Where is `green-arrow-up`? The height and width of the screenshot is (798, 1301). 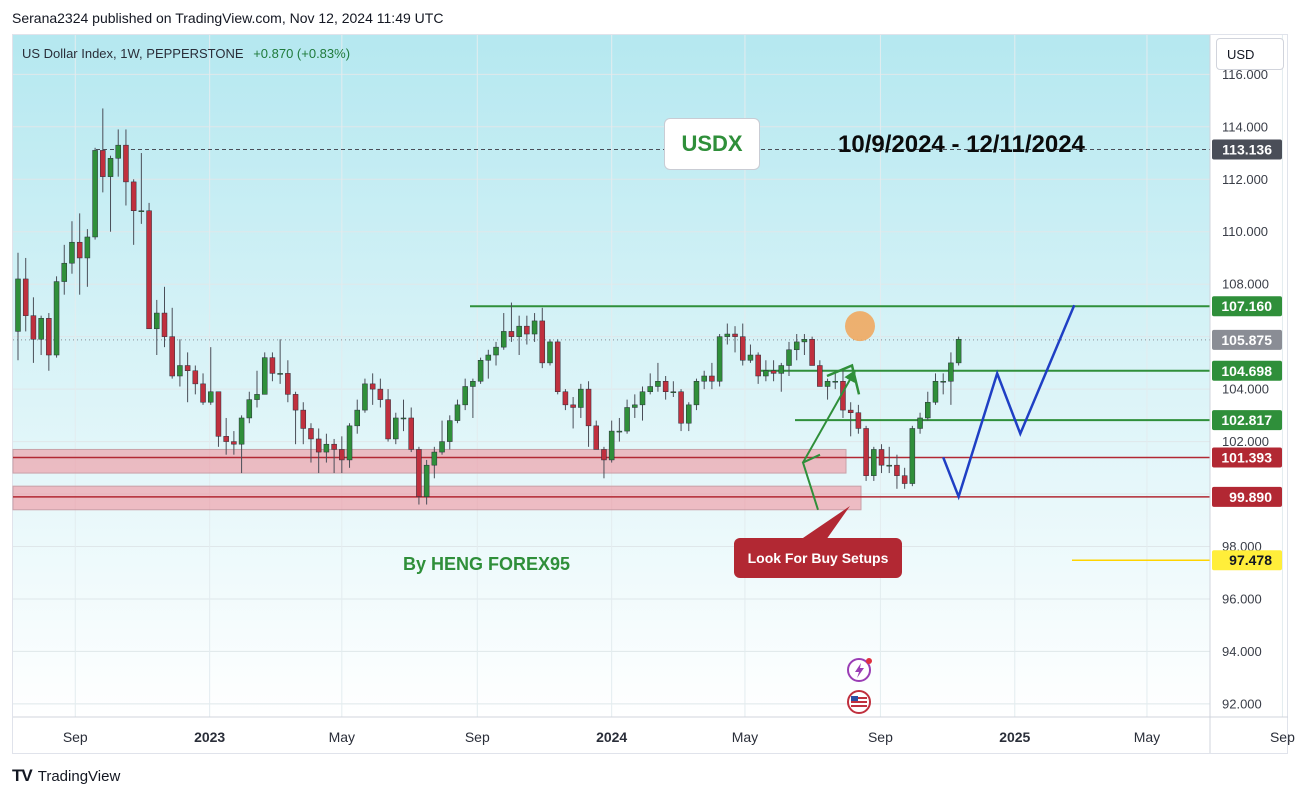
green-arrow-up is located at coordinates (829, 416).